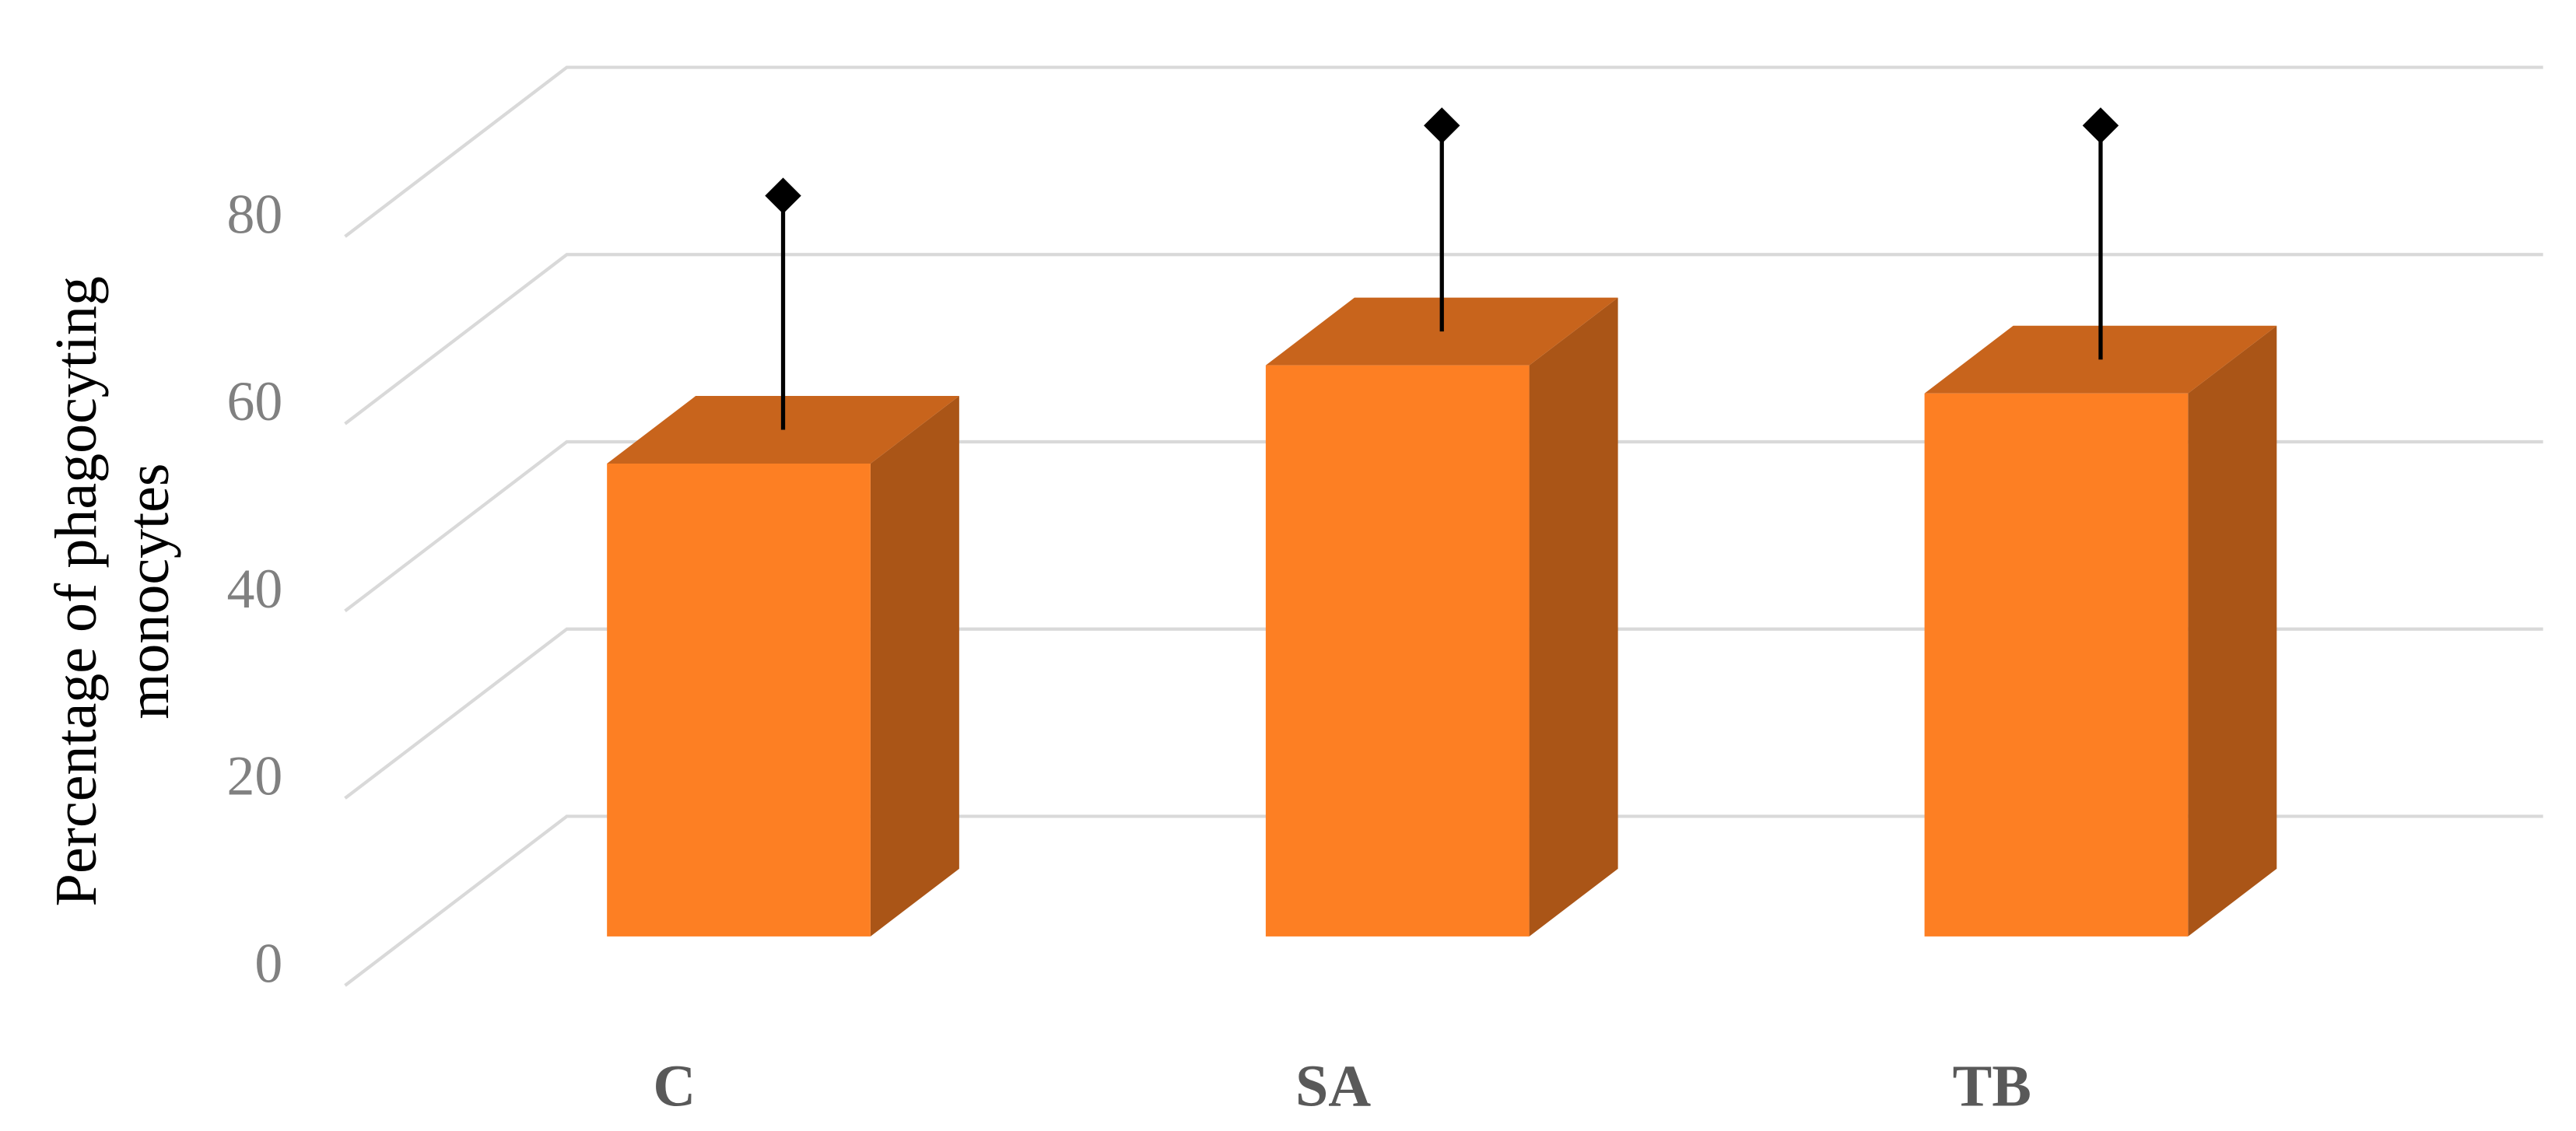  I want to click on y-axis-label-line: monocytes, so click(148, 592).